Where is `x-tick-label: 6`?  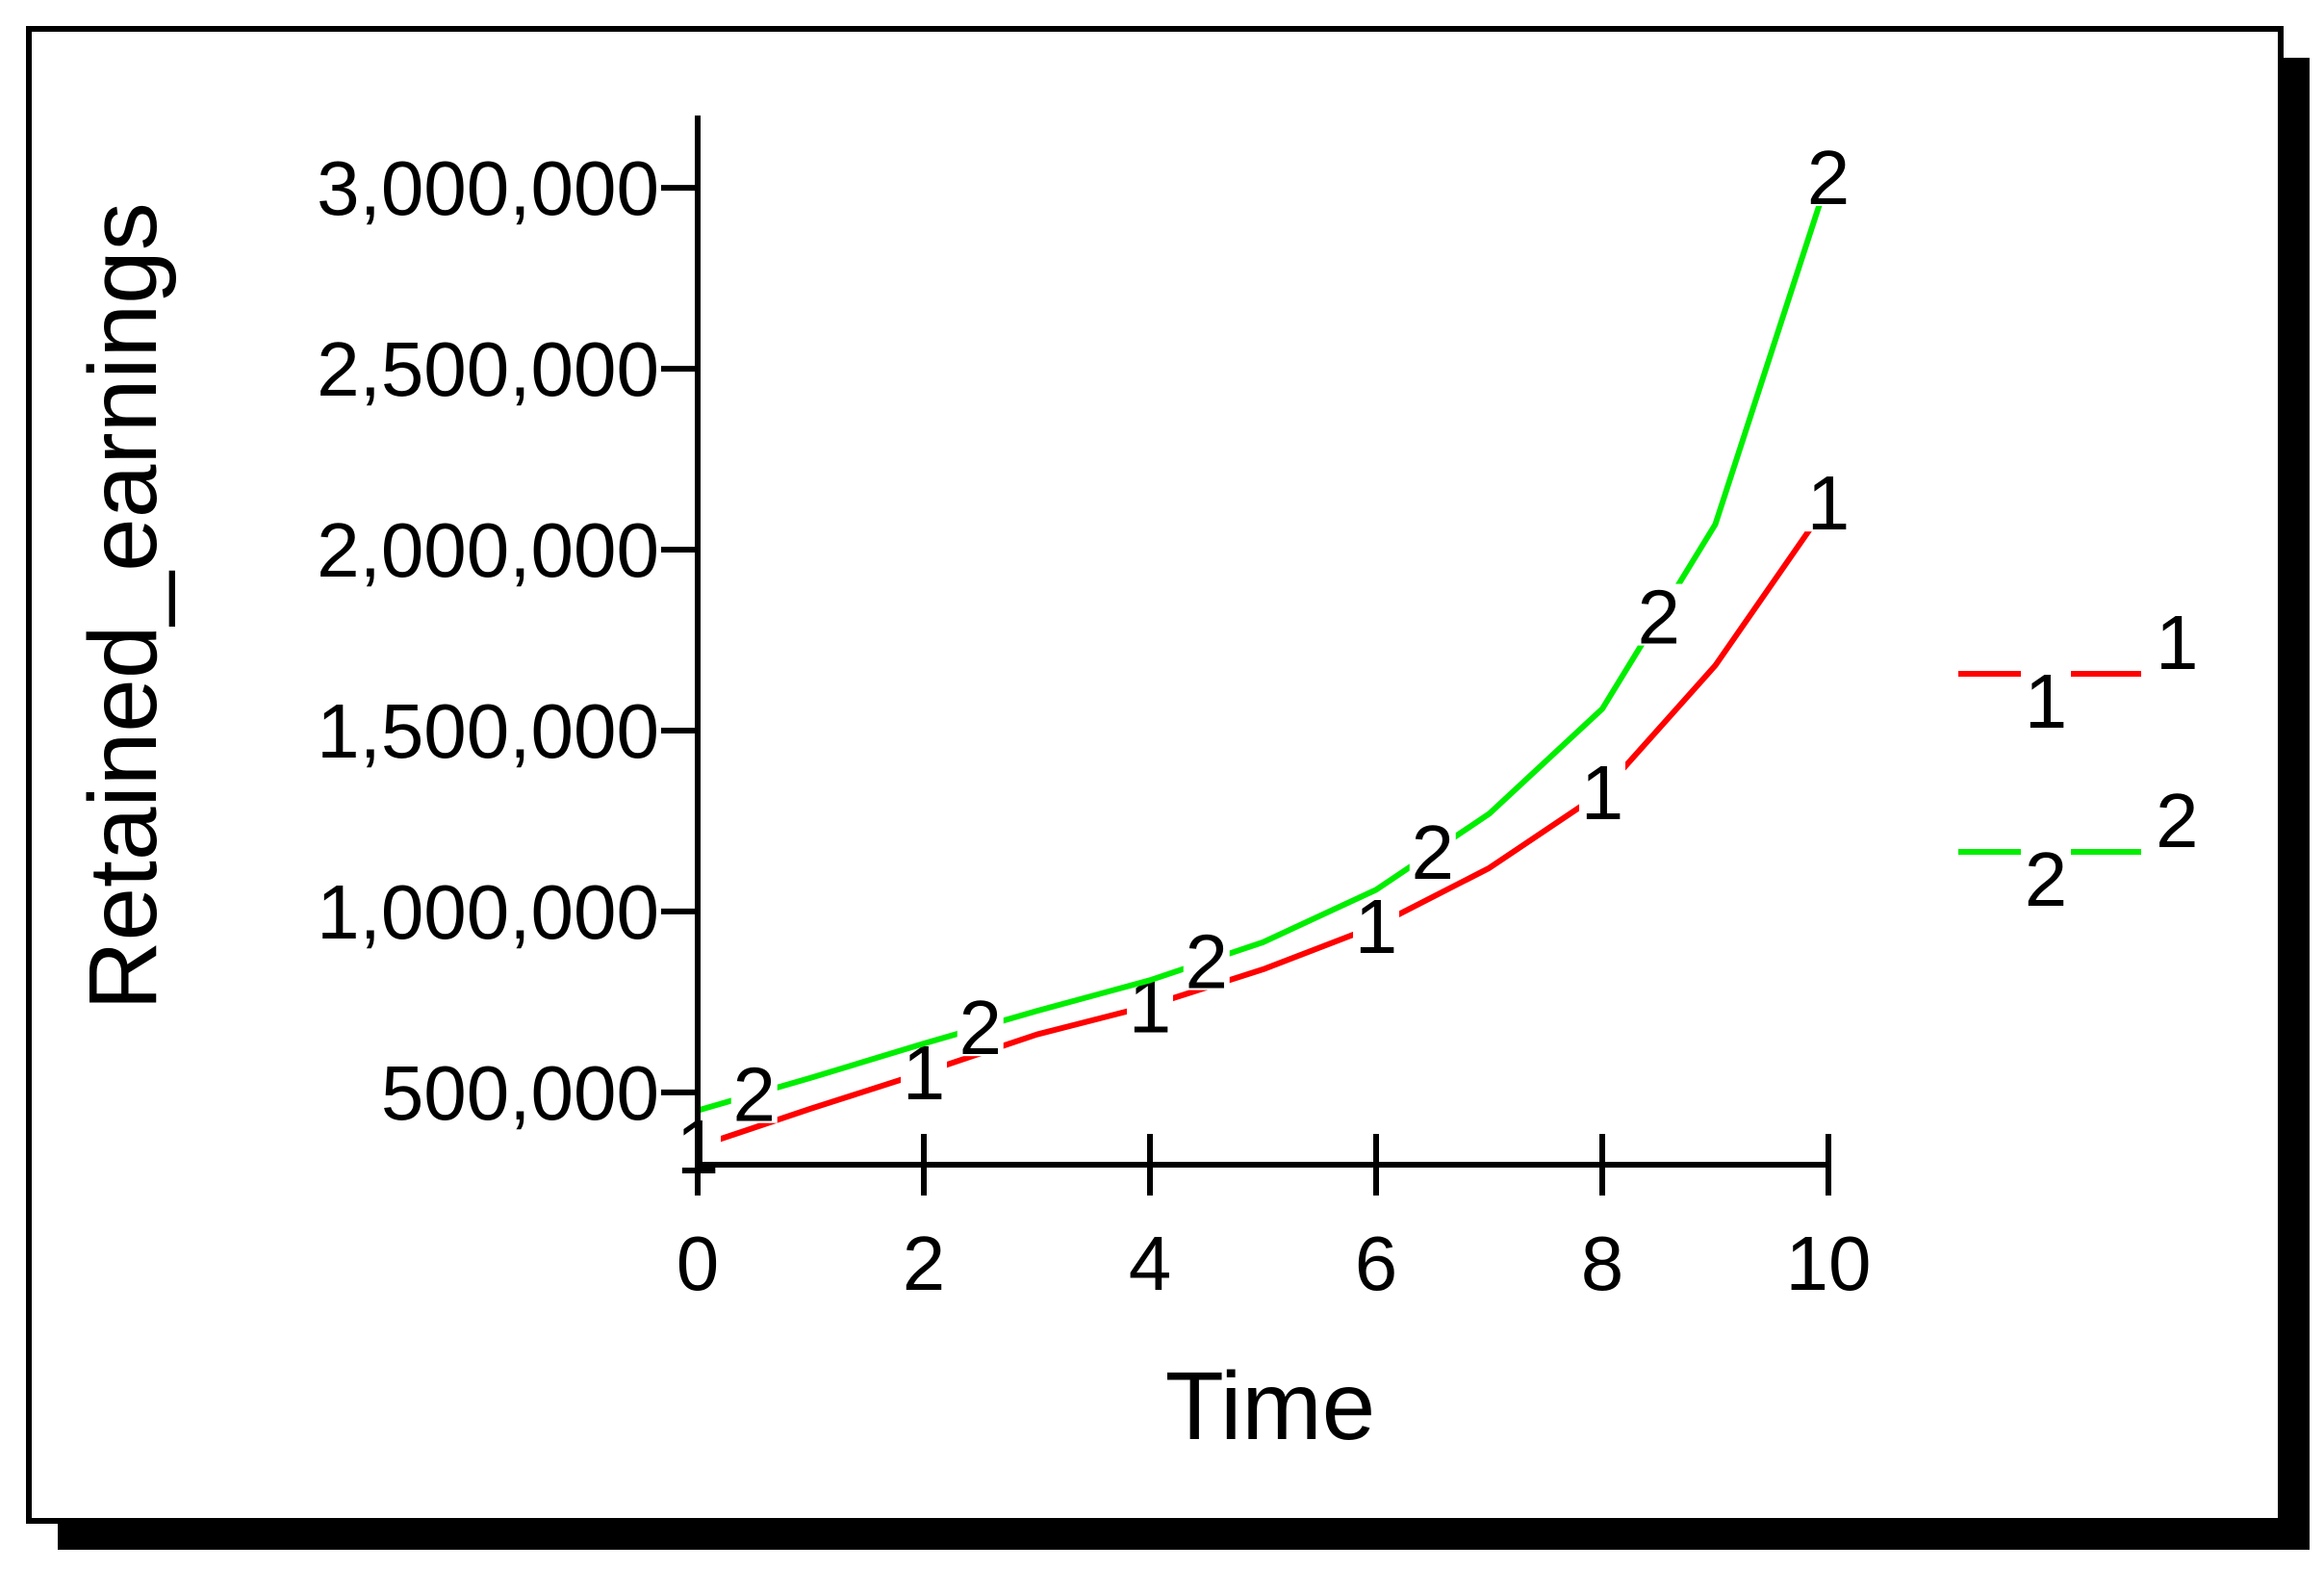 x-tick-label: 6 is located at coordinates (1376, 1264).